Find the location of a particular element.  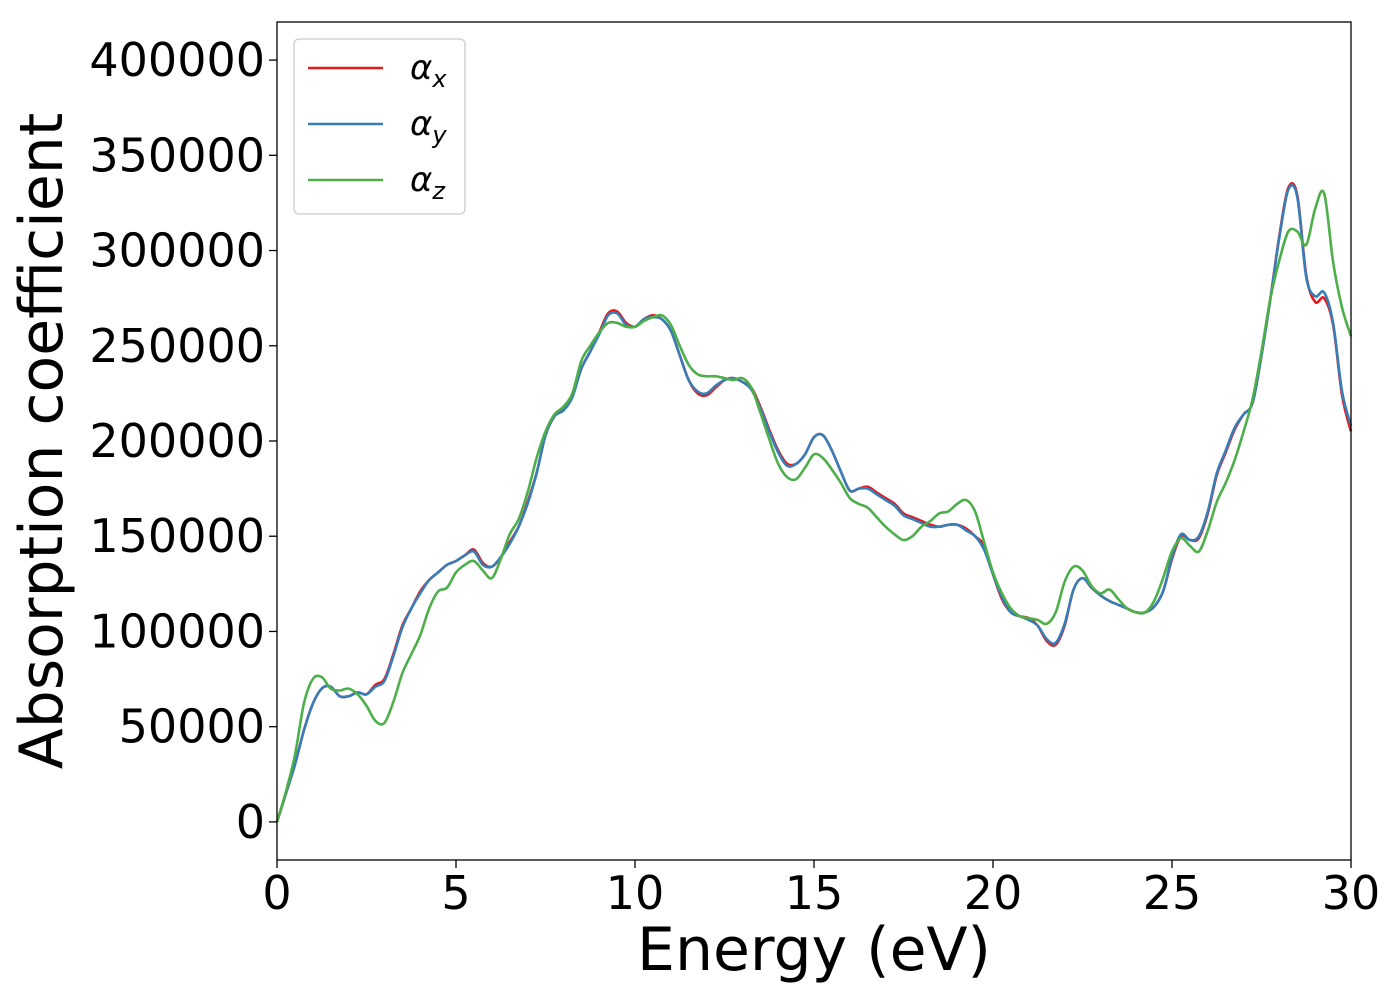

y-tick-label: 300000 is located at coordinates (177, 251).